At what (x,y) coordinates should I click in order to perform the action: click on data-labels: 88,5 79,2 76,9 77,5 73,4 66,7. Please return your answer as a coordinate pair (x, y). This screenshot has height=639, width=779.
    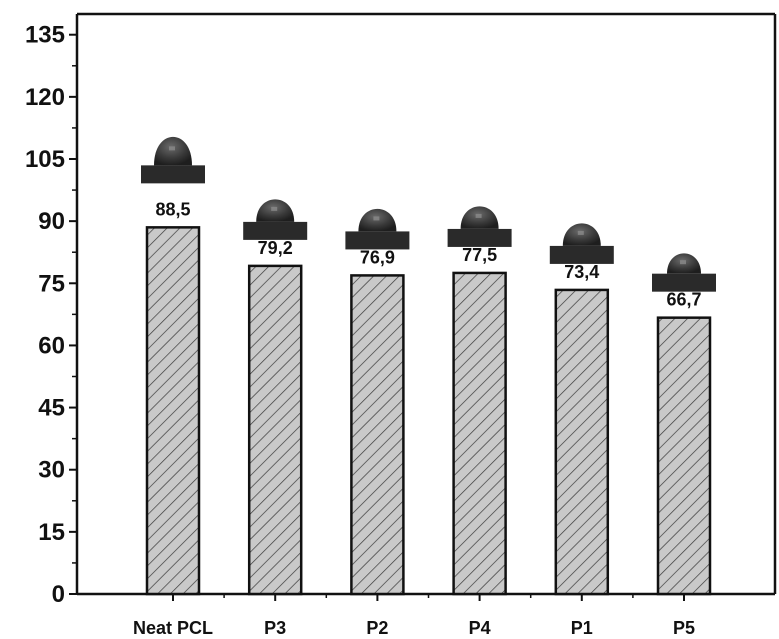
    Looking at the image, I should click on (428, 254).